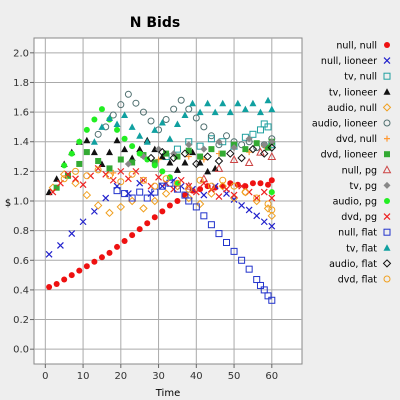  Describe the element at coordinates (360, 92) in the screenshot. I see `legend-item: tv, lioneer` at that location.